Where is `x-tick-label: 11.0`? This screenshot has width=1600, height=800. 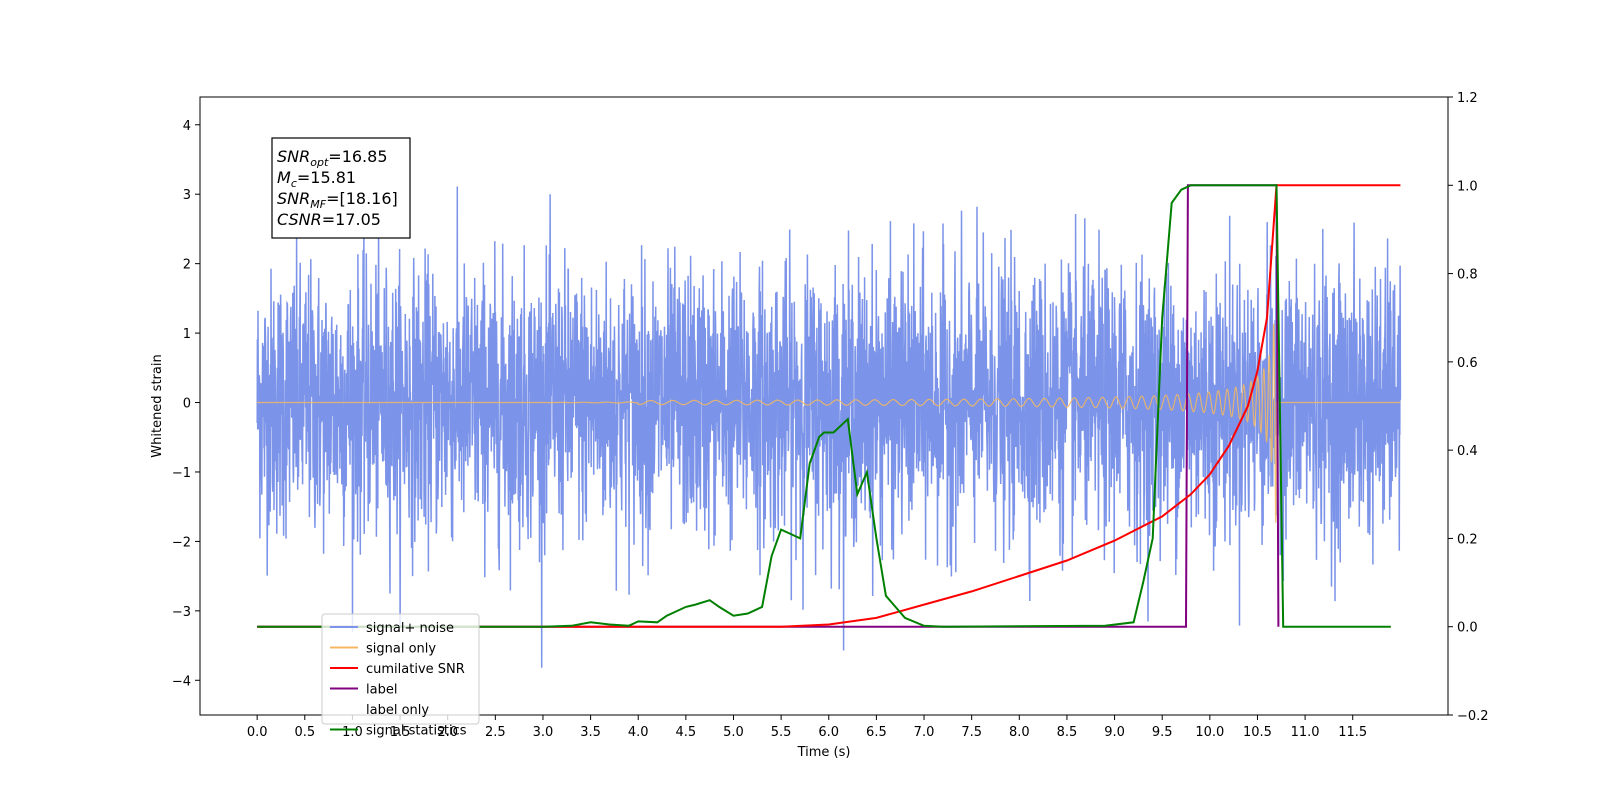 x-tick-label: 11.0 is located at coordinates (1305, 732).